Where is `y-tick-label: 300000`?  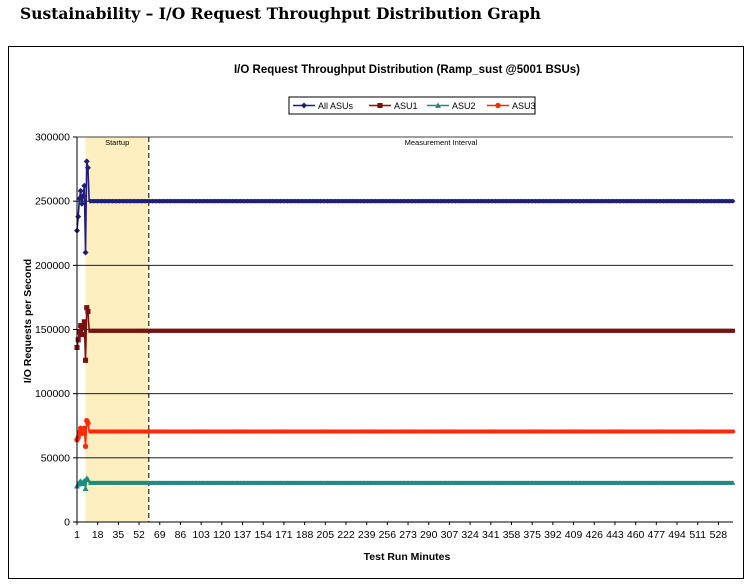
y-tick-label: 300000 is located at coordinates (52, 138).